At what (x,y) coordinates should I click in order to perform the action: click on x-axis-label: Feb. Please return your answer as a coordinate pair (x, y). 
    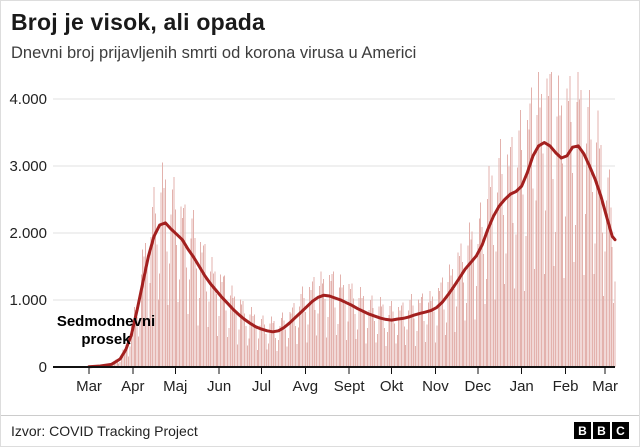
    Looking at the image, I should click on (566, 386).